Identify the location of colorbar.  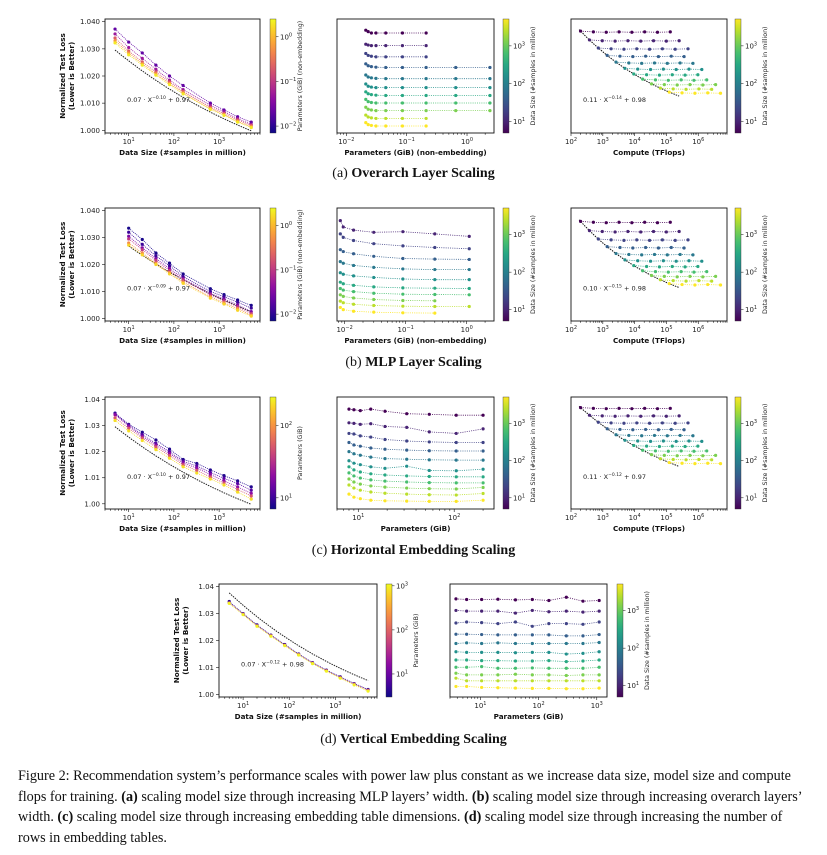
(389, 640).